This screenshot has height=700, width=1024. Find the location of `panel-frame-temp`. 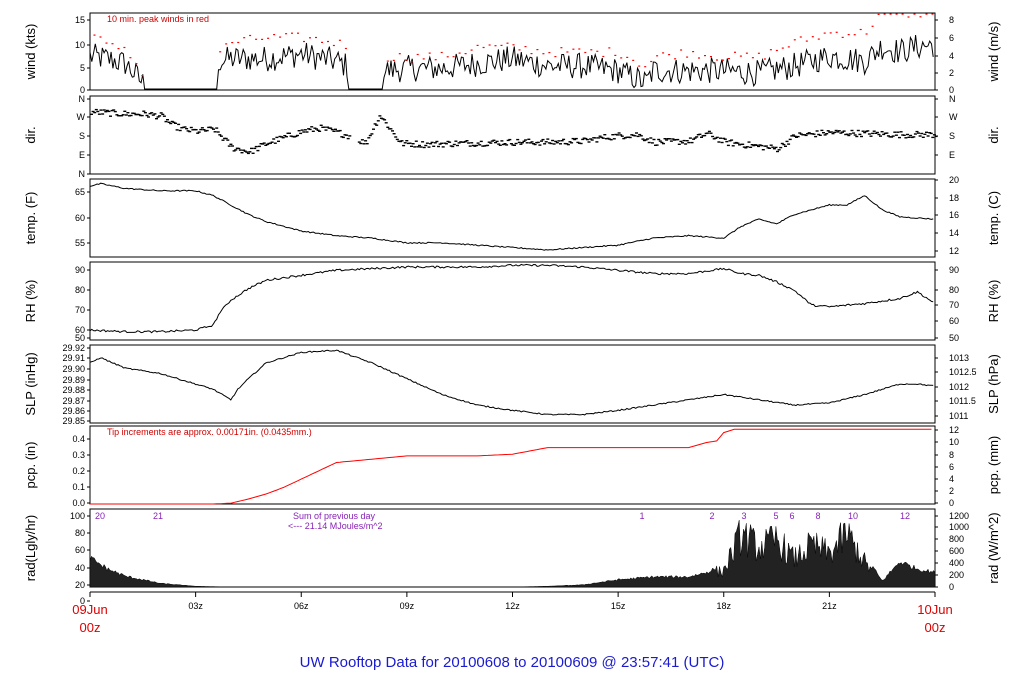

panel-frame-temp is located at coordinates (512, 218).